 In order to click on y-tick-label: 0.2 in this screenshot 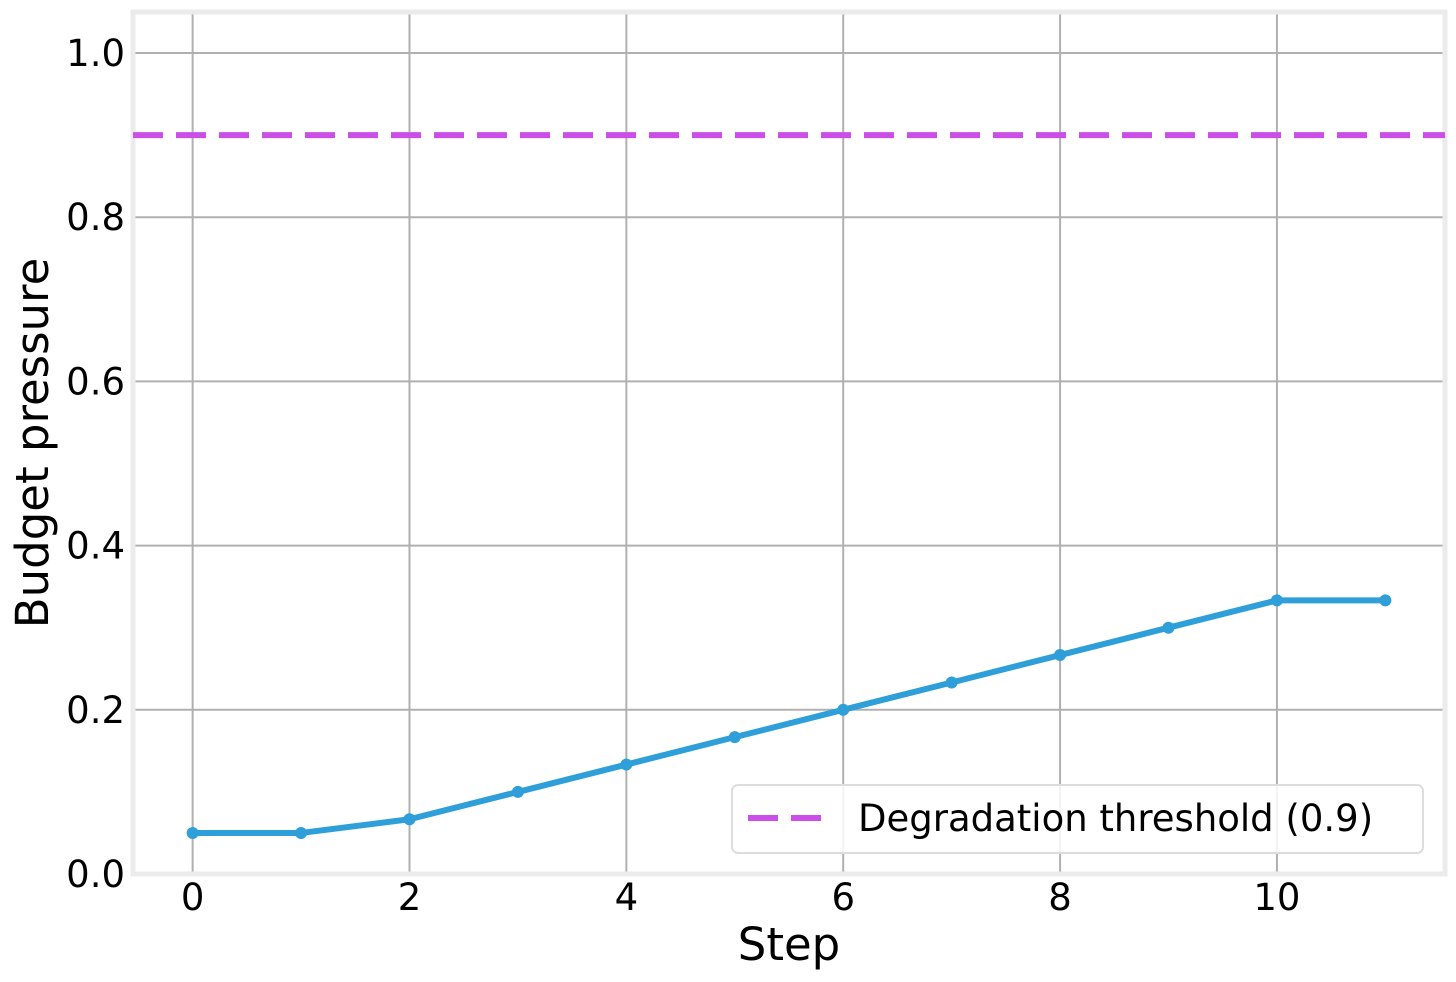, I will do `click(95, 710)`.